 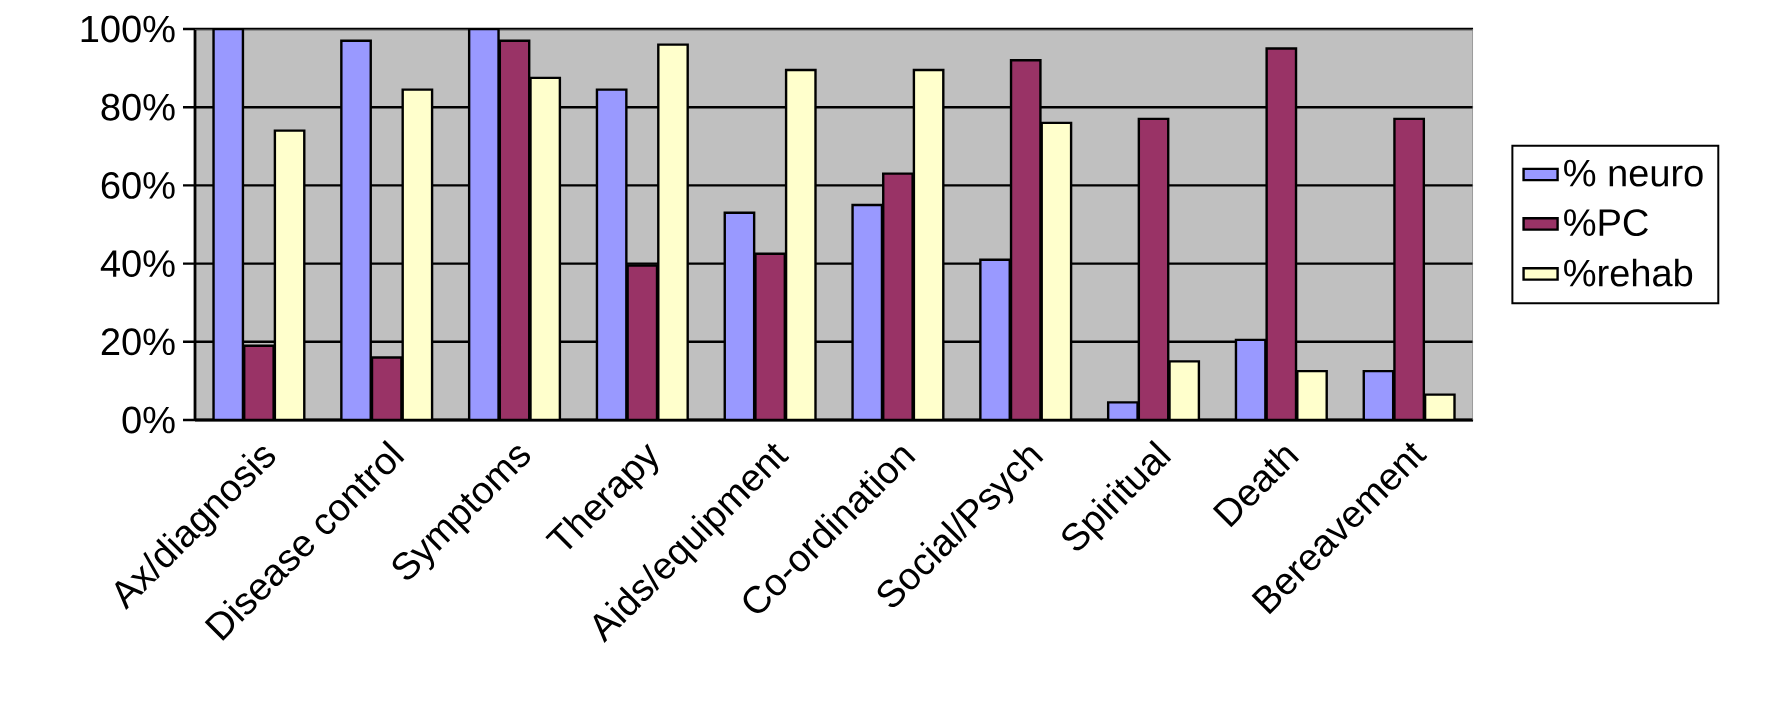 What do you see at coordinates (148, 420) in the screenshot?
I see `y-tick-label: 0%` at bounding box center [148, 420].